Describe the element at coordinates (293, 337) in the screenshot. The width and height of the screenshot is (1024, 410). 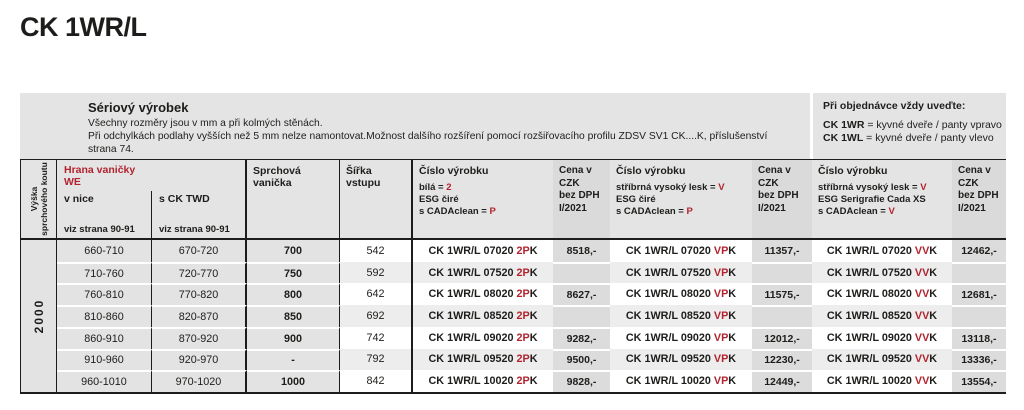
I see `cell-tray-width: 900` at that location.